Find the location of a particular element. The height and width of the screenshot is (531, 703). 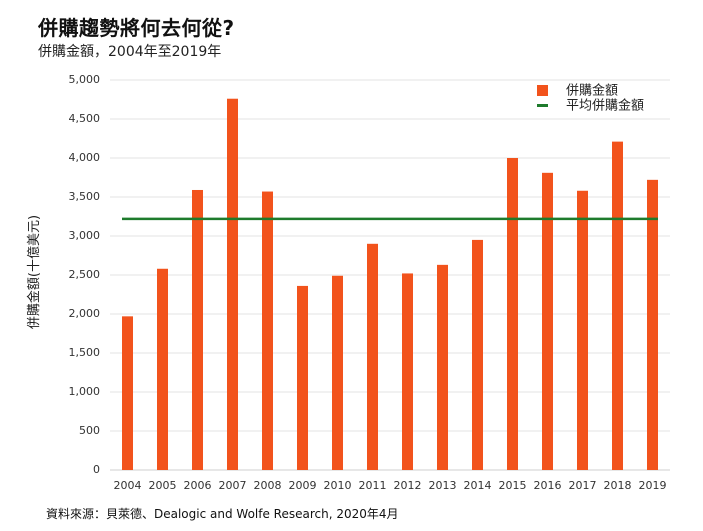

legend-swatch-average-line is located at coordinates (542, 105).